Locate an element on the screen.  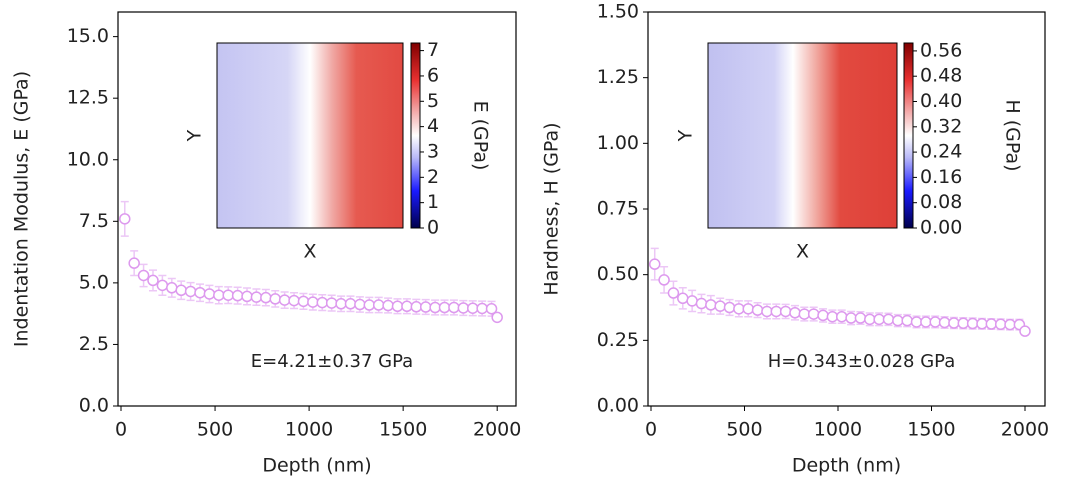
y-tick-label: 0.00 is located at coordinates (618, 406).